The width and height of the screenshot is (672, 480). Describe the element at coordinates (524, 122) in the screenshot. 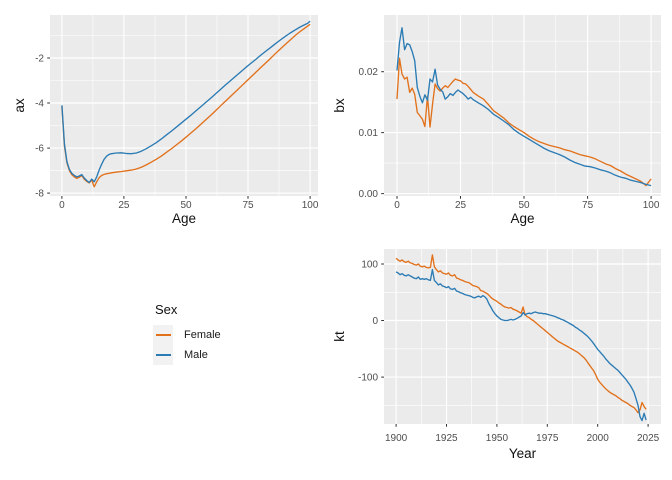

I see `series-line-female-bx` at that location.